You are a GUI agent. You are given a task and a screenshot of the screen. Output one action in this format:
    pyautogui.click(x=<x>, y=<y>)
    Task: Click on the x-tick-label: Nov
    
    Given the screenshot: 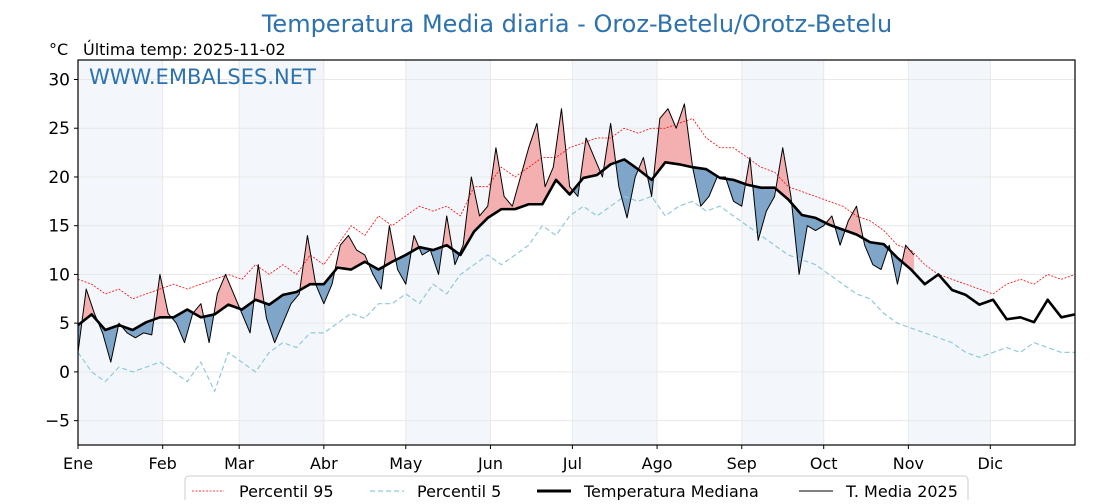 What is the action you would take?
    pyautogui.click(x=908, y=463)
    